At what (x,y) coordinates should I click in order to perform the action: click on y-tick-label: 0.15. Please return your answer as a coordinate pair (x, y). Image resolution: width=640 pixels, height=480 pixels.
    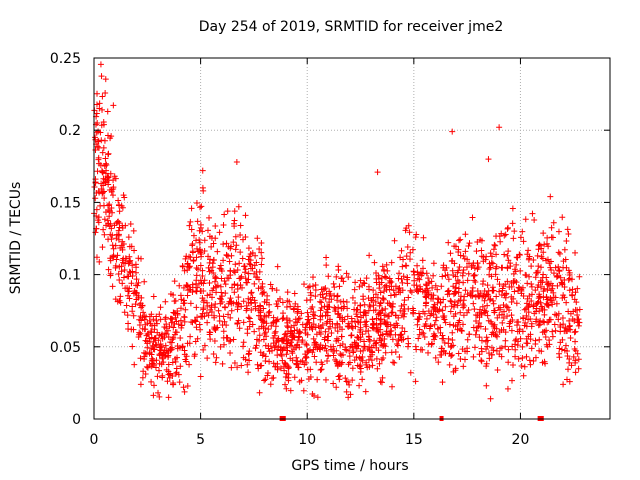
    Looking at the image, I should click on (65, 203).